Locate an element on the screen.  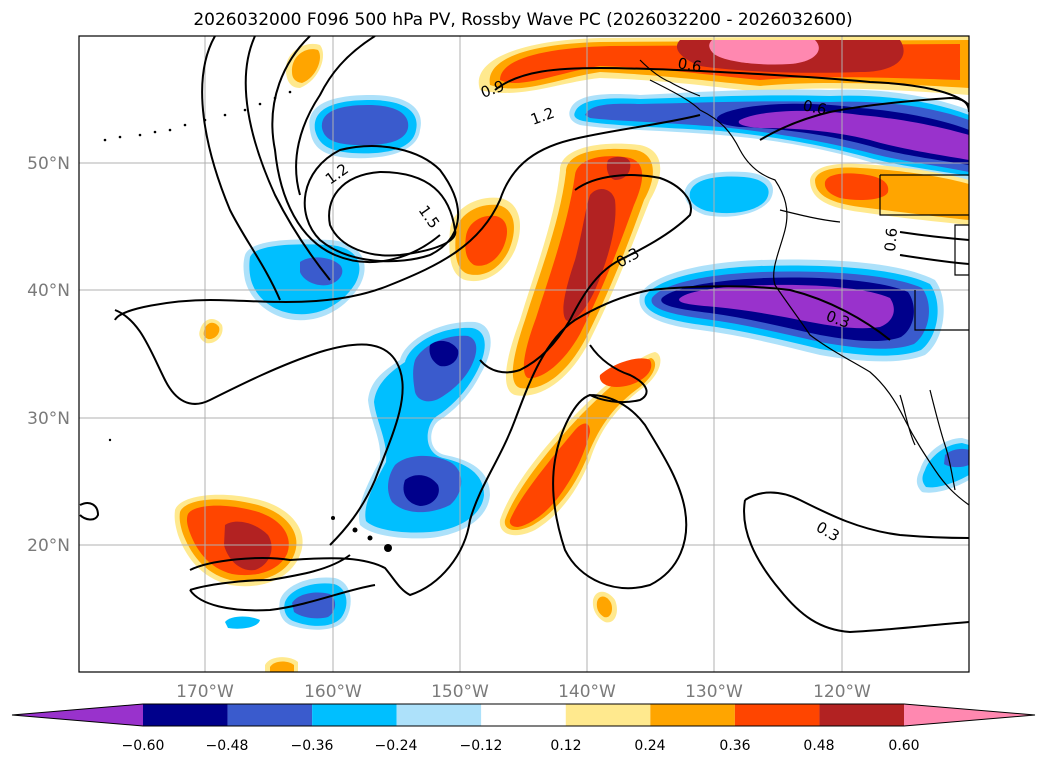
lon-label: 170°W is located at coordinates (205, 692).